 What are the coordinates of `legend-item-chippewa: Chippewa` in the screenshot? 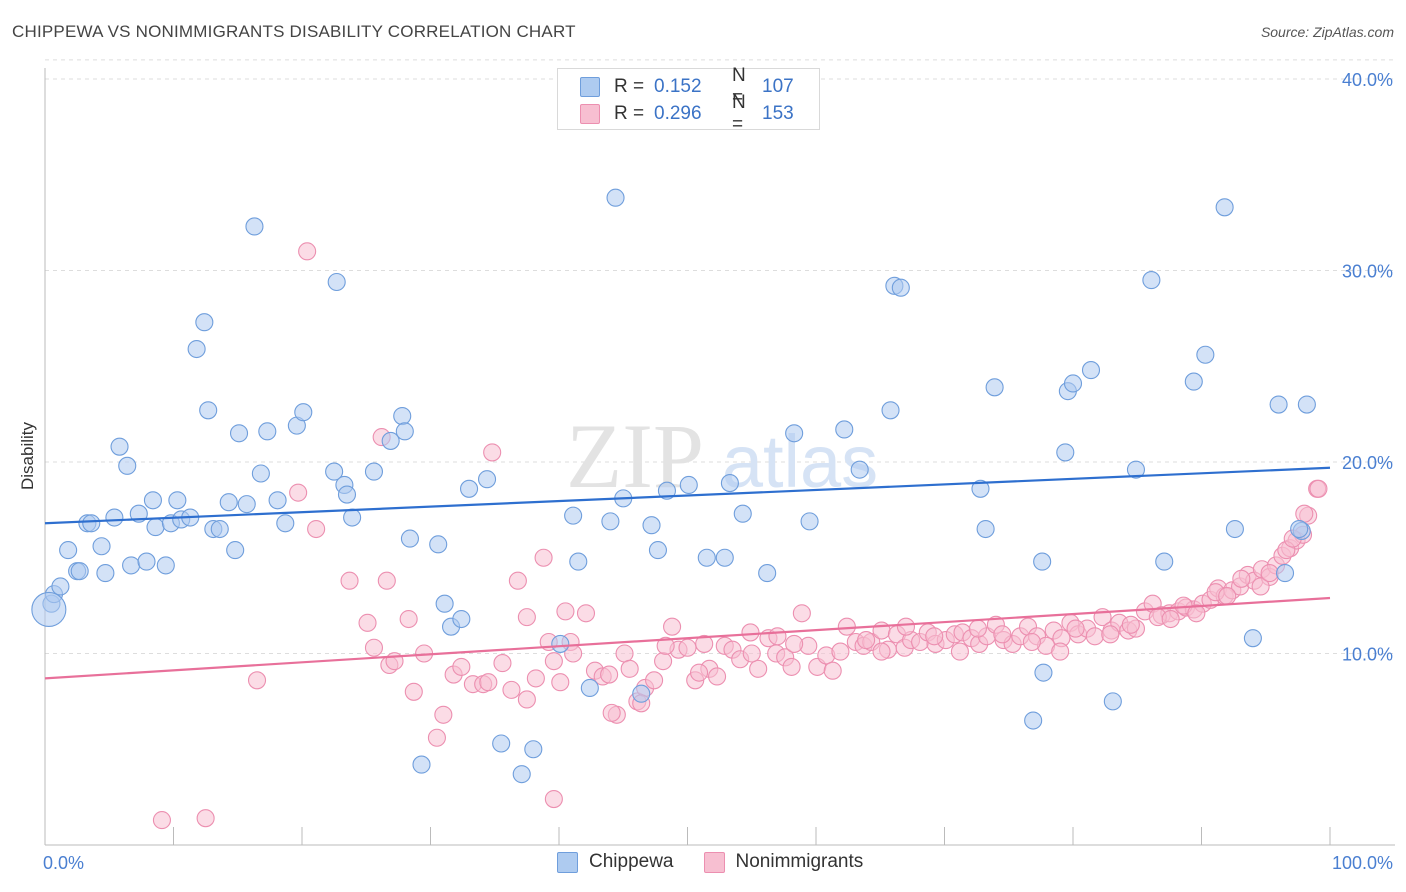 It's located at (615, 862).